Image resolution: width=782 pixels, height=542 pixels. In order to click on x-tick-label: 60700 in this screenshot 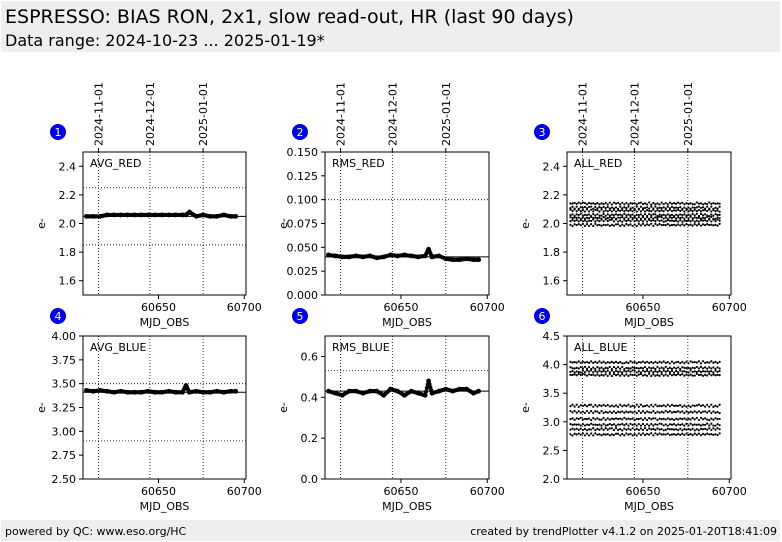, I will do `click(487, 307)`.